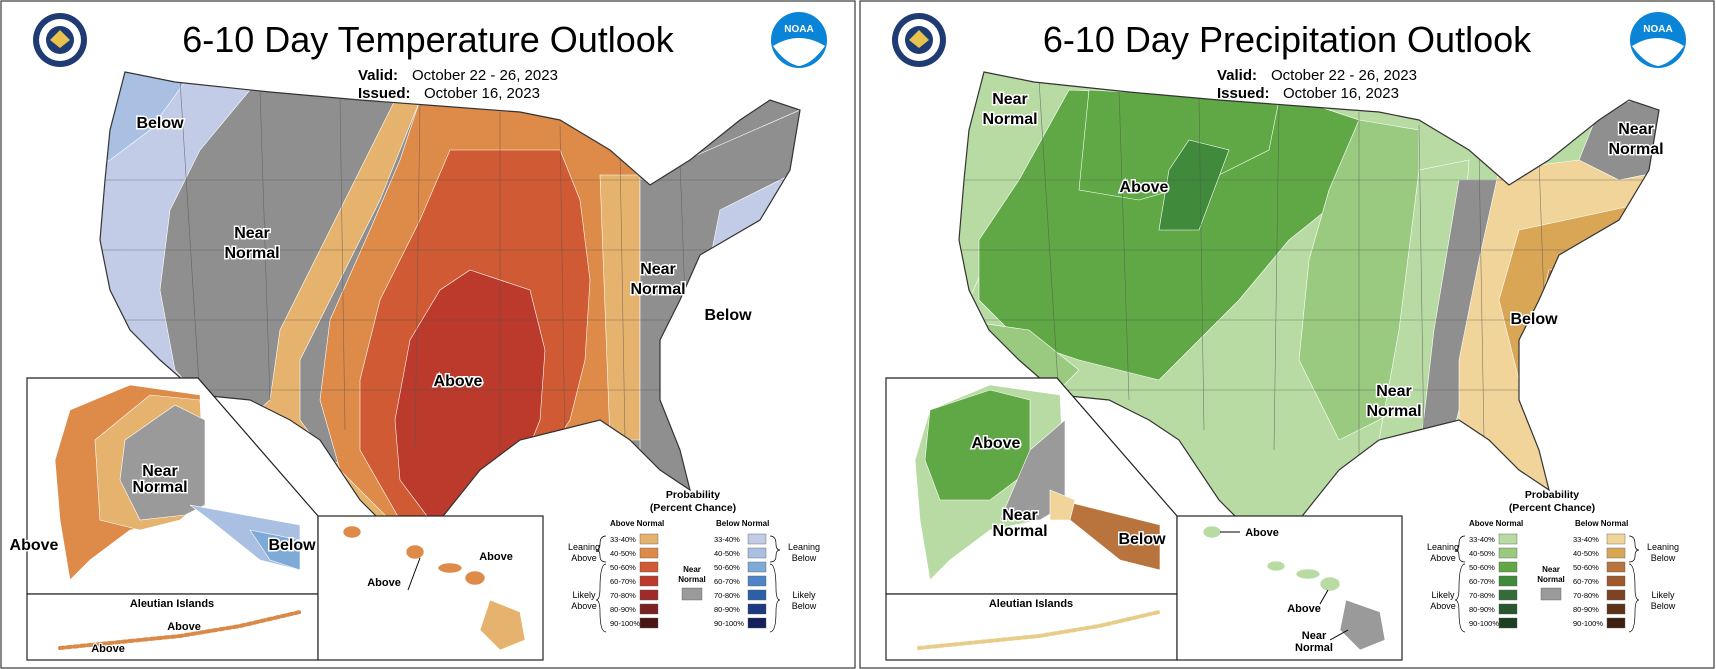 This screenshot has height=669, width=1716. Describe the element at coordinates (108, 649) in the screenshot. I see `aleutian-label-above-bottom: Above` at that location.